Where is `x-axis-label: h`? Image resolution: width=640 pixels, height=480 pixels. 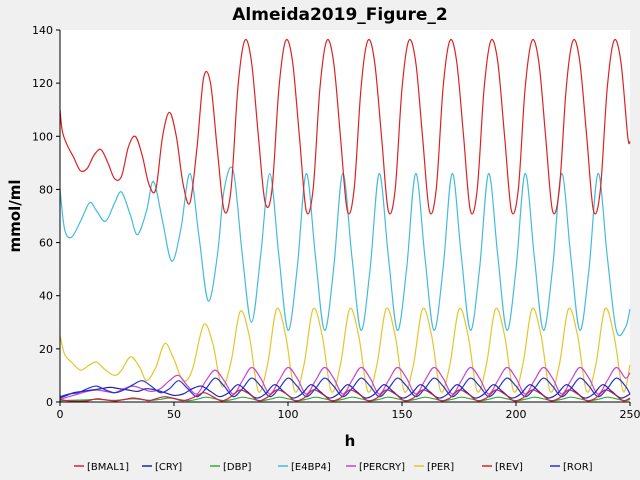
x-axis-label: h is located at coordinates (350, 441).